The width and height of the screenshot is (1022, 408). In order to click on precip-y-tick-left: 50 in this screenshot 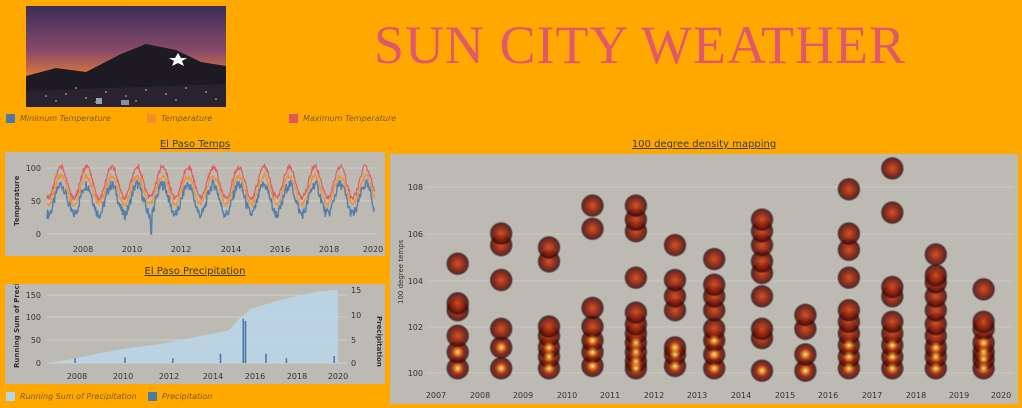, I will do `click(36, 340)`.